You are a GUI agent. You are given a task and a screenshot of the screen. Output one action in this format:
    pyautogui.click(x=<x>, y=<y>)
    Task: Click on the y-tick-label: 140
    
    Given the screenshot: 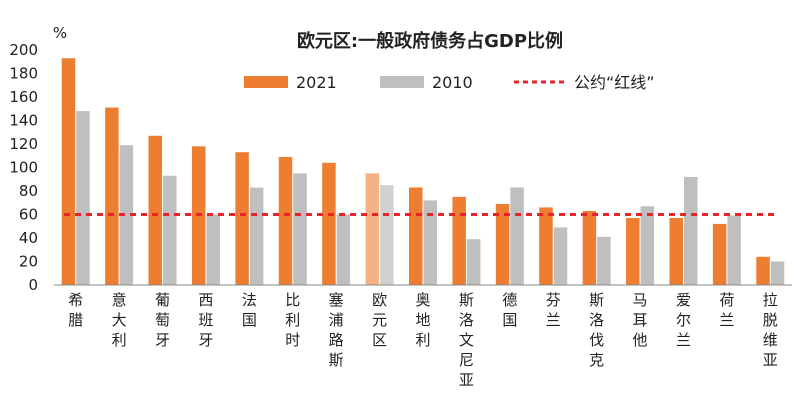 What is the action you would take?
    pyautogui.click(x=23, y=121)
    